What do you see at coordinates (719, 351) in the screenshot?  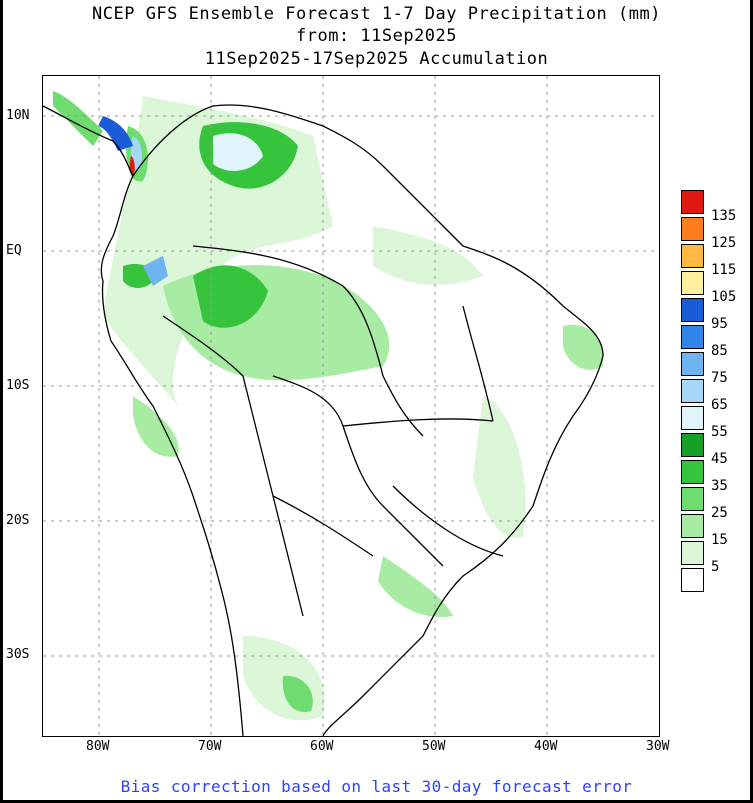 I see `legend-label: 85` at bounding box center [719, 351].